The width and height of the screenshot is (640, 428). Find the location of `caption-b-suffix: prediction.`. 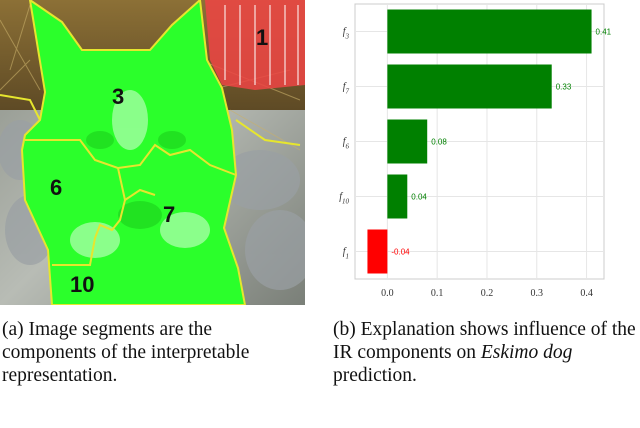

caption-b-suffix: prediction. is located at coordinates (375, 375).